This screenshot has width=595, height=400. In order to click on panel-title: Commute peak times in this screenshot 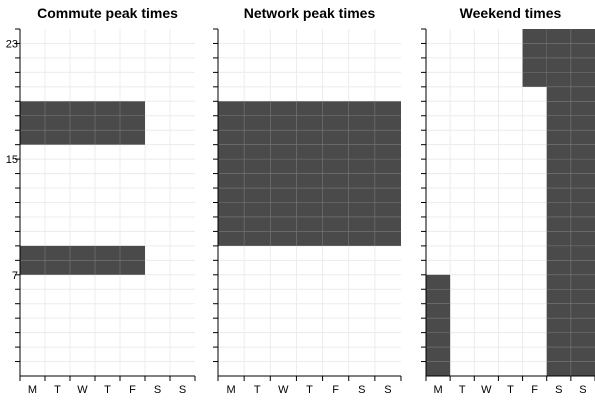, I will do `click(107, 13)`.